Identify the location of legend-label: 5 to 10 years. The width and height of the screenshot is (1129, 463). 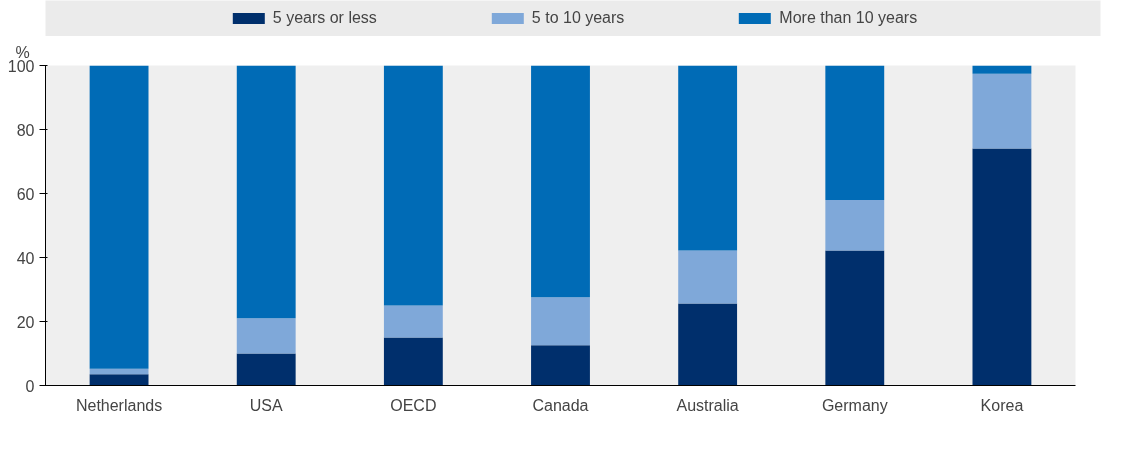
(578, 18).